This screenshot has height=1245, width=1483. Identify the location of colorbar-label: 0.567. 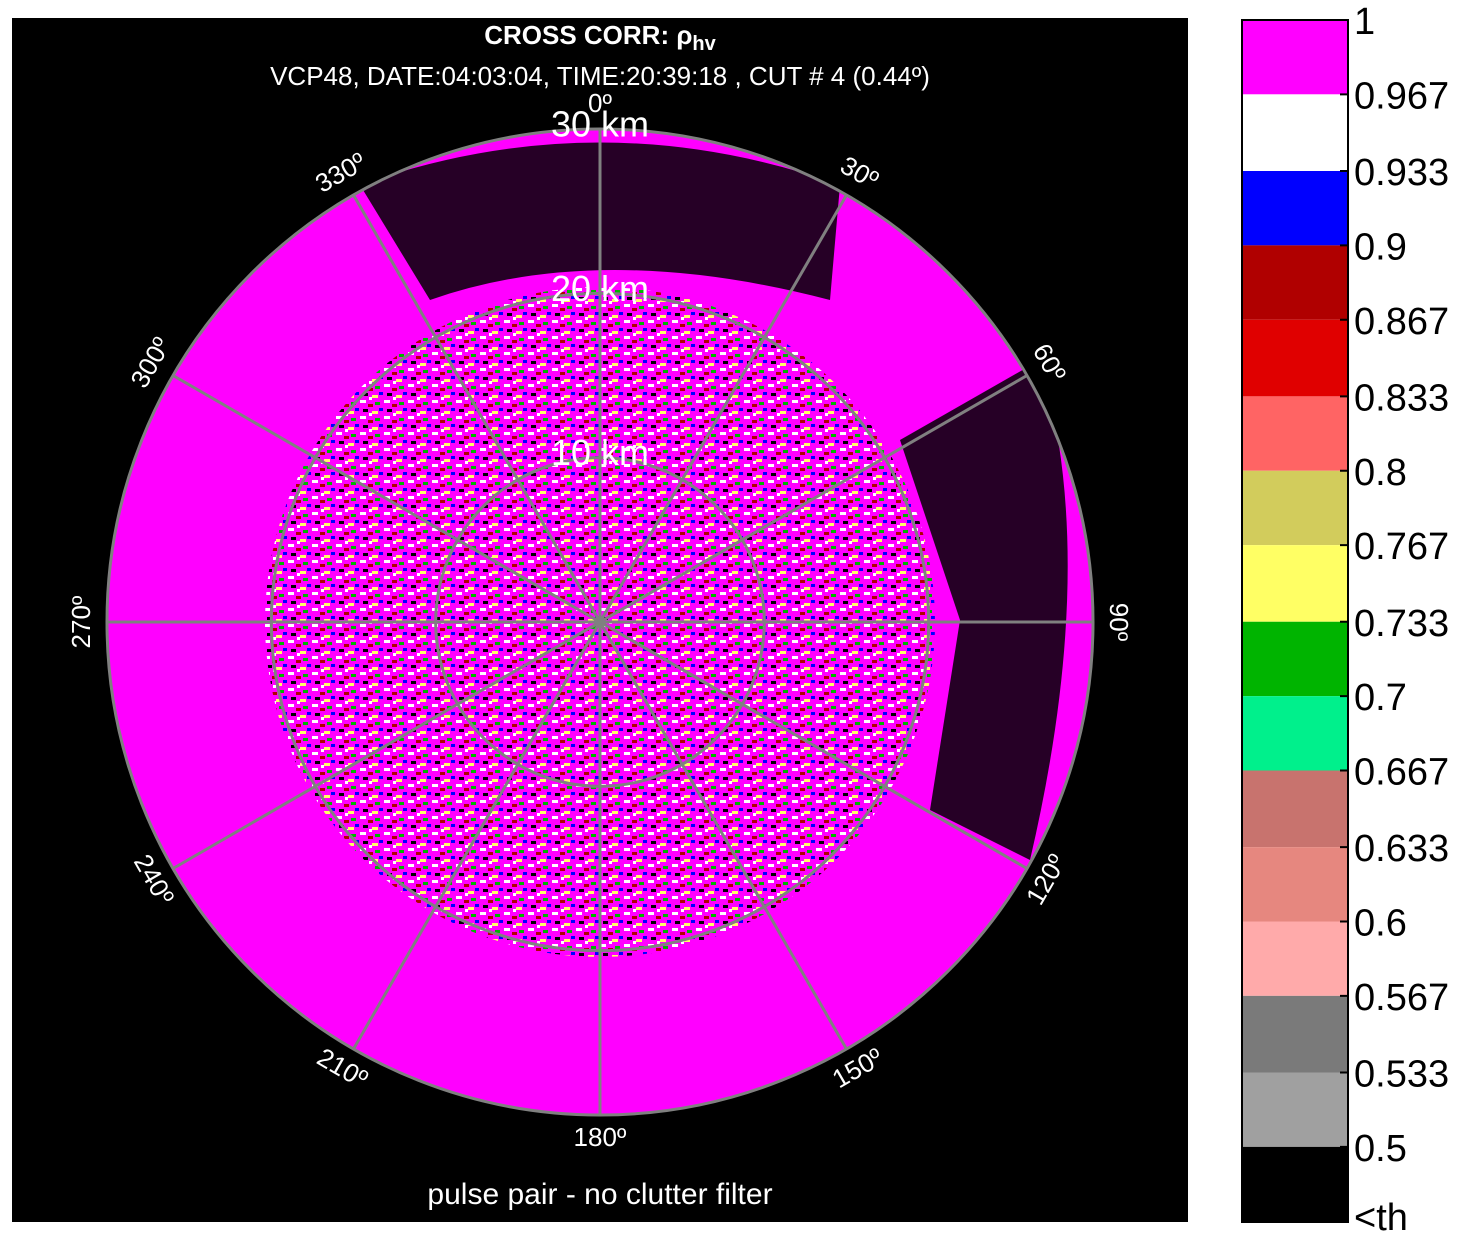
(1401, 998).